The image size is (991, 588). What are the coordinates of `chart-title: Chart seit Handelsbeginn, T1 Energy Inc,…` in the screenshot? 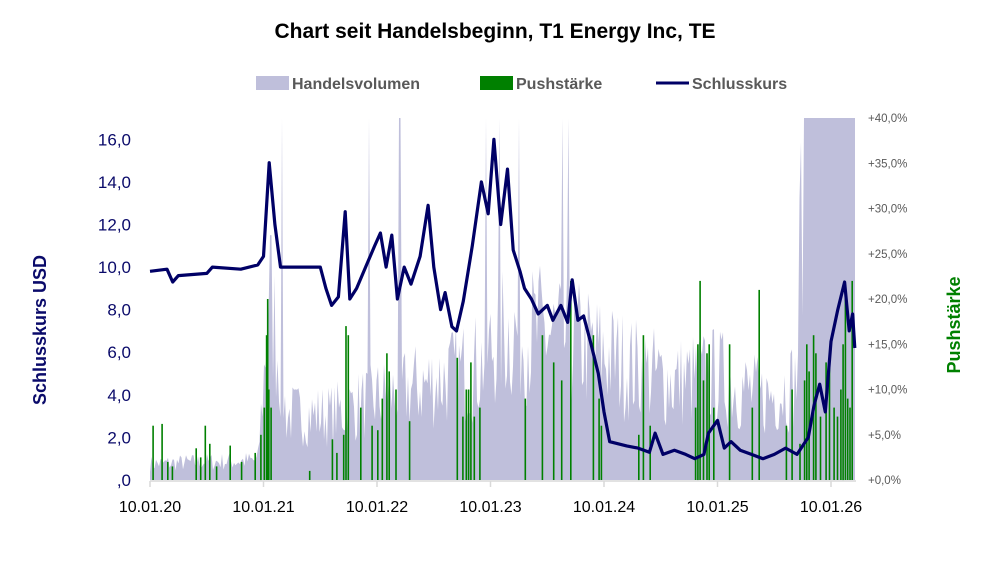 It's located at (494, 31).